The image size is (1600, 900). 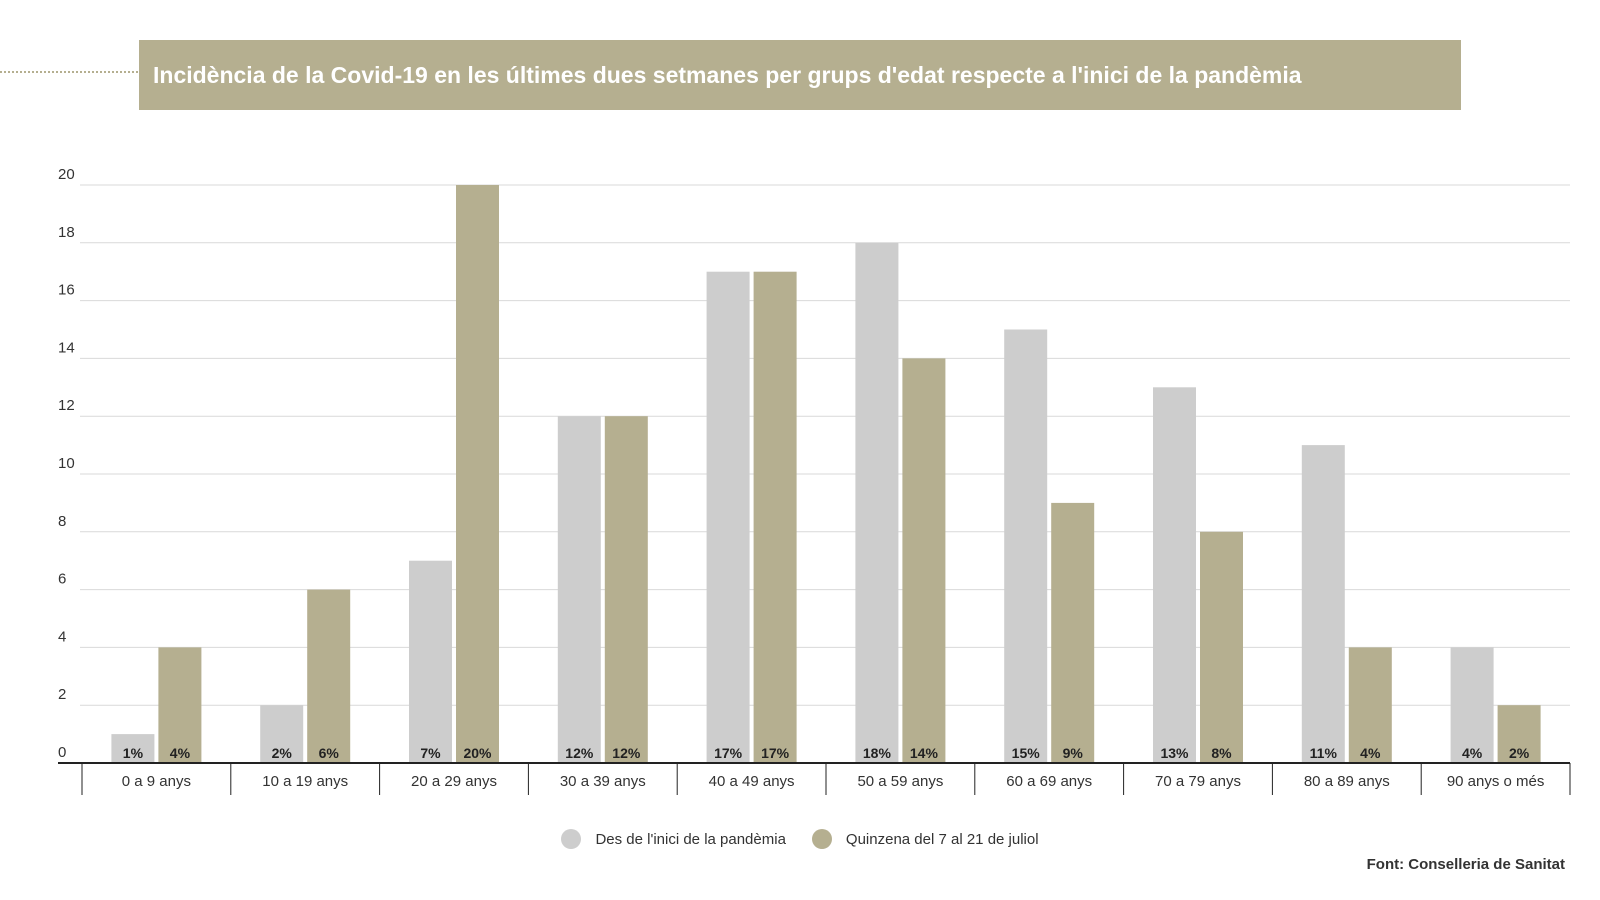 I want to click on data-label-series-1-8: 11%, so click(x=1324, y=753).